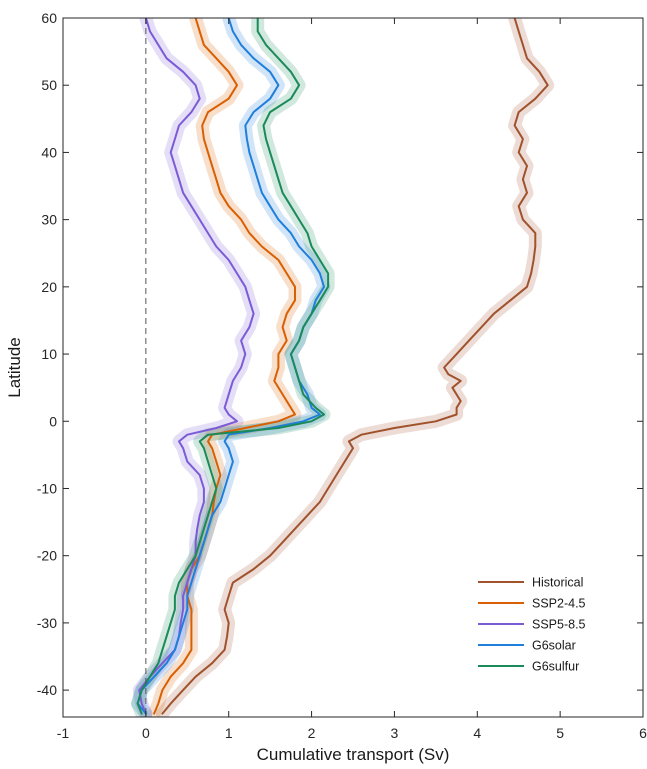  I want to click on y-tick-label: -40, so click(47, 690).